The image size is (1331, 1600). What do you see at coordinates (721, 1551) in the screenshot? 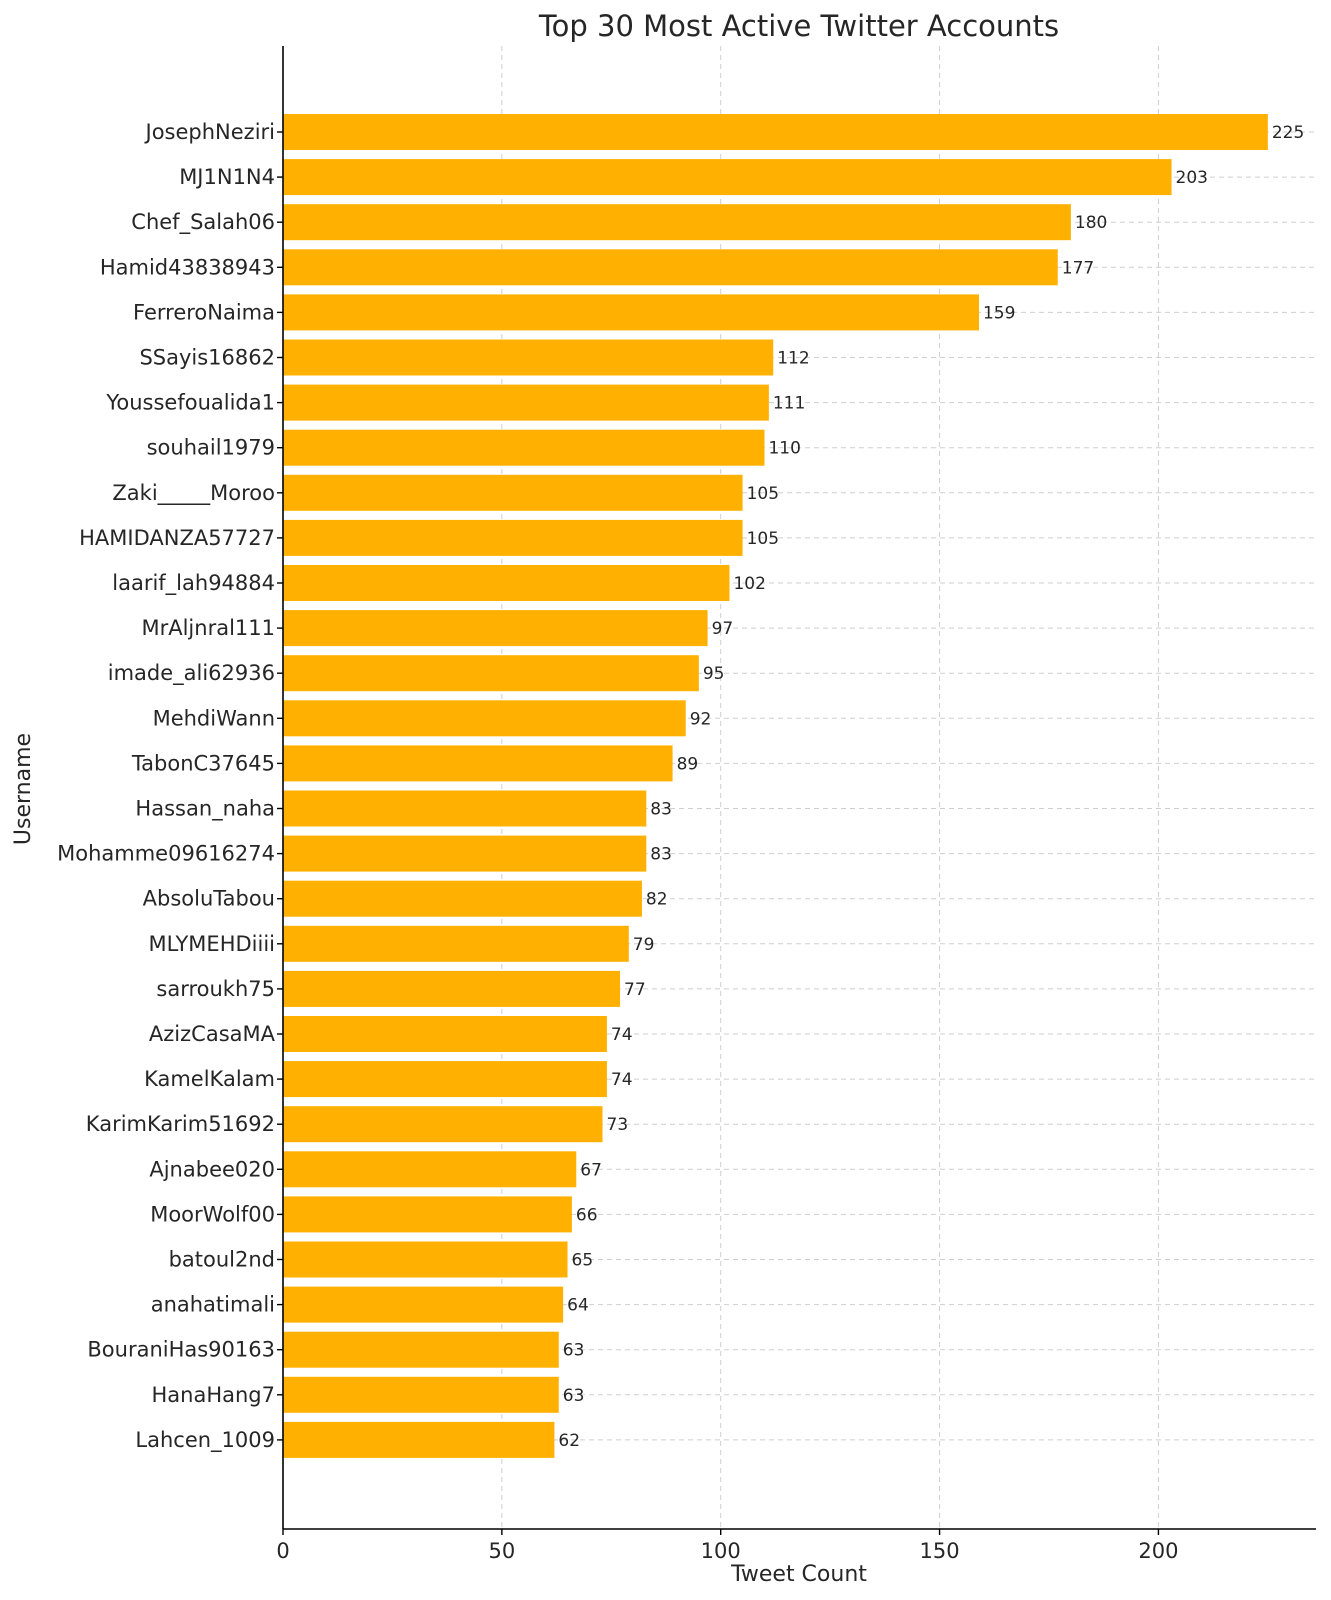
I see `x-tick-label: 100` at bounding box center [721, 1551].